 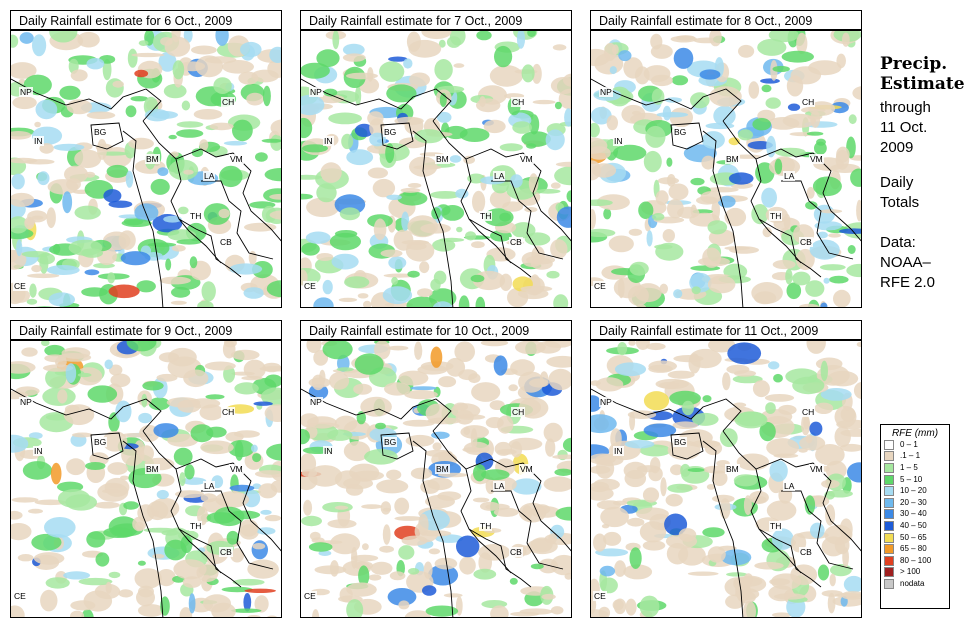 What do you see at coordinates (922, 84) in the screenshot?
I see `sidebar-title-line2: Estimate` at bounding box center [922, 84].